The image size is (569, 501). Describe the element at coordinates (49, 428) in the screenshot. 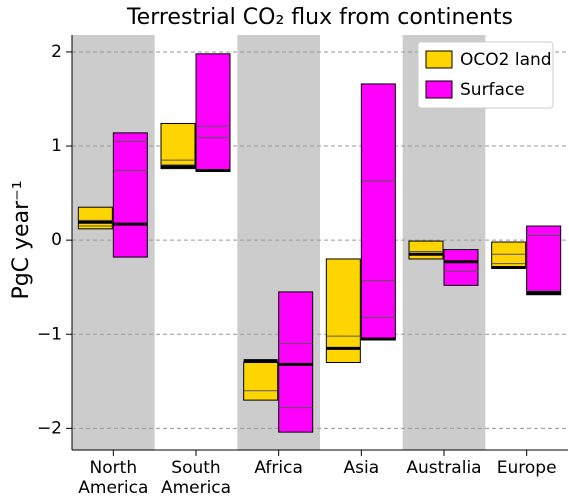

I see `y-tick-label: −2` at that location.